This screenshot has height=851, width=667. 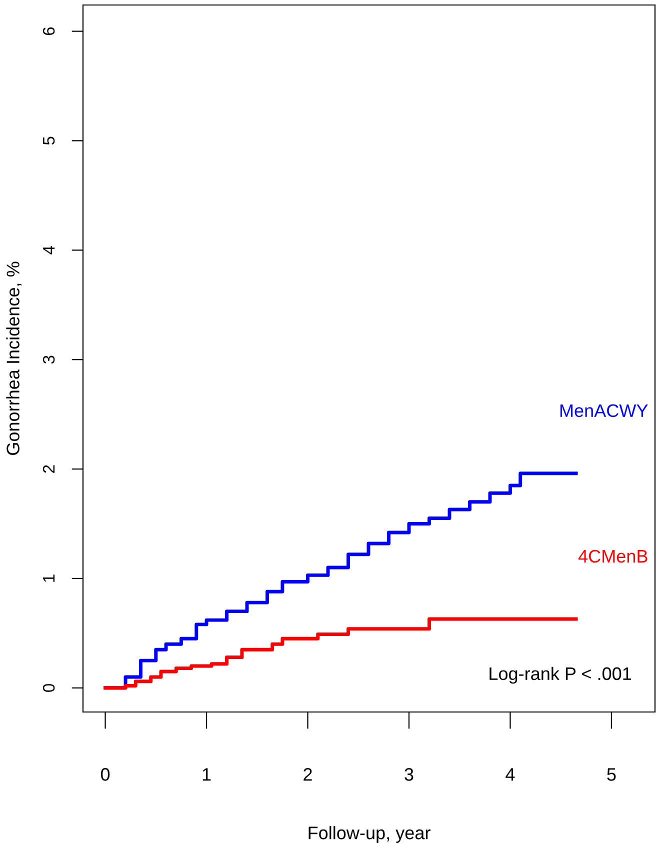 I want to click on x-tick-label: 4, so click(x=510, y=774).